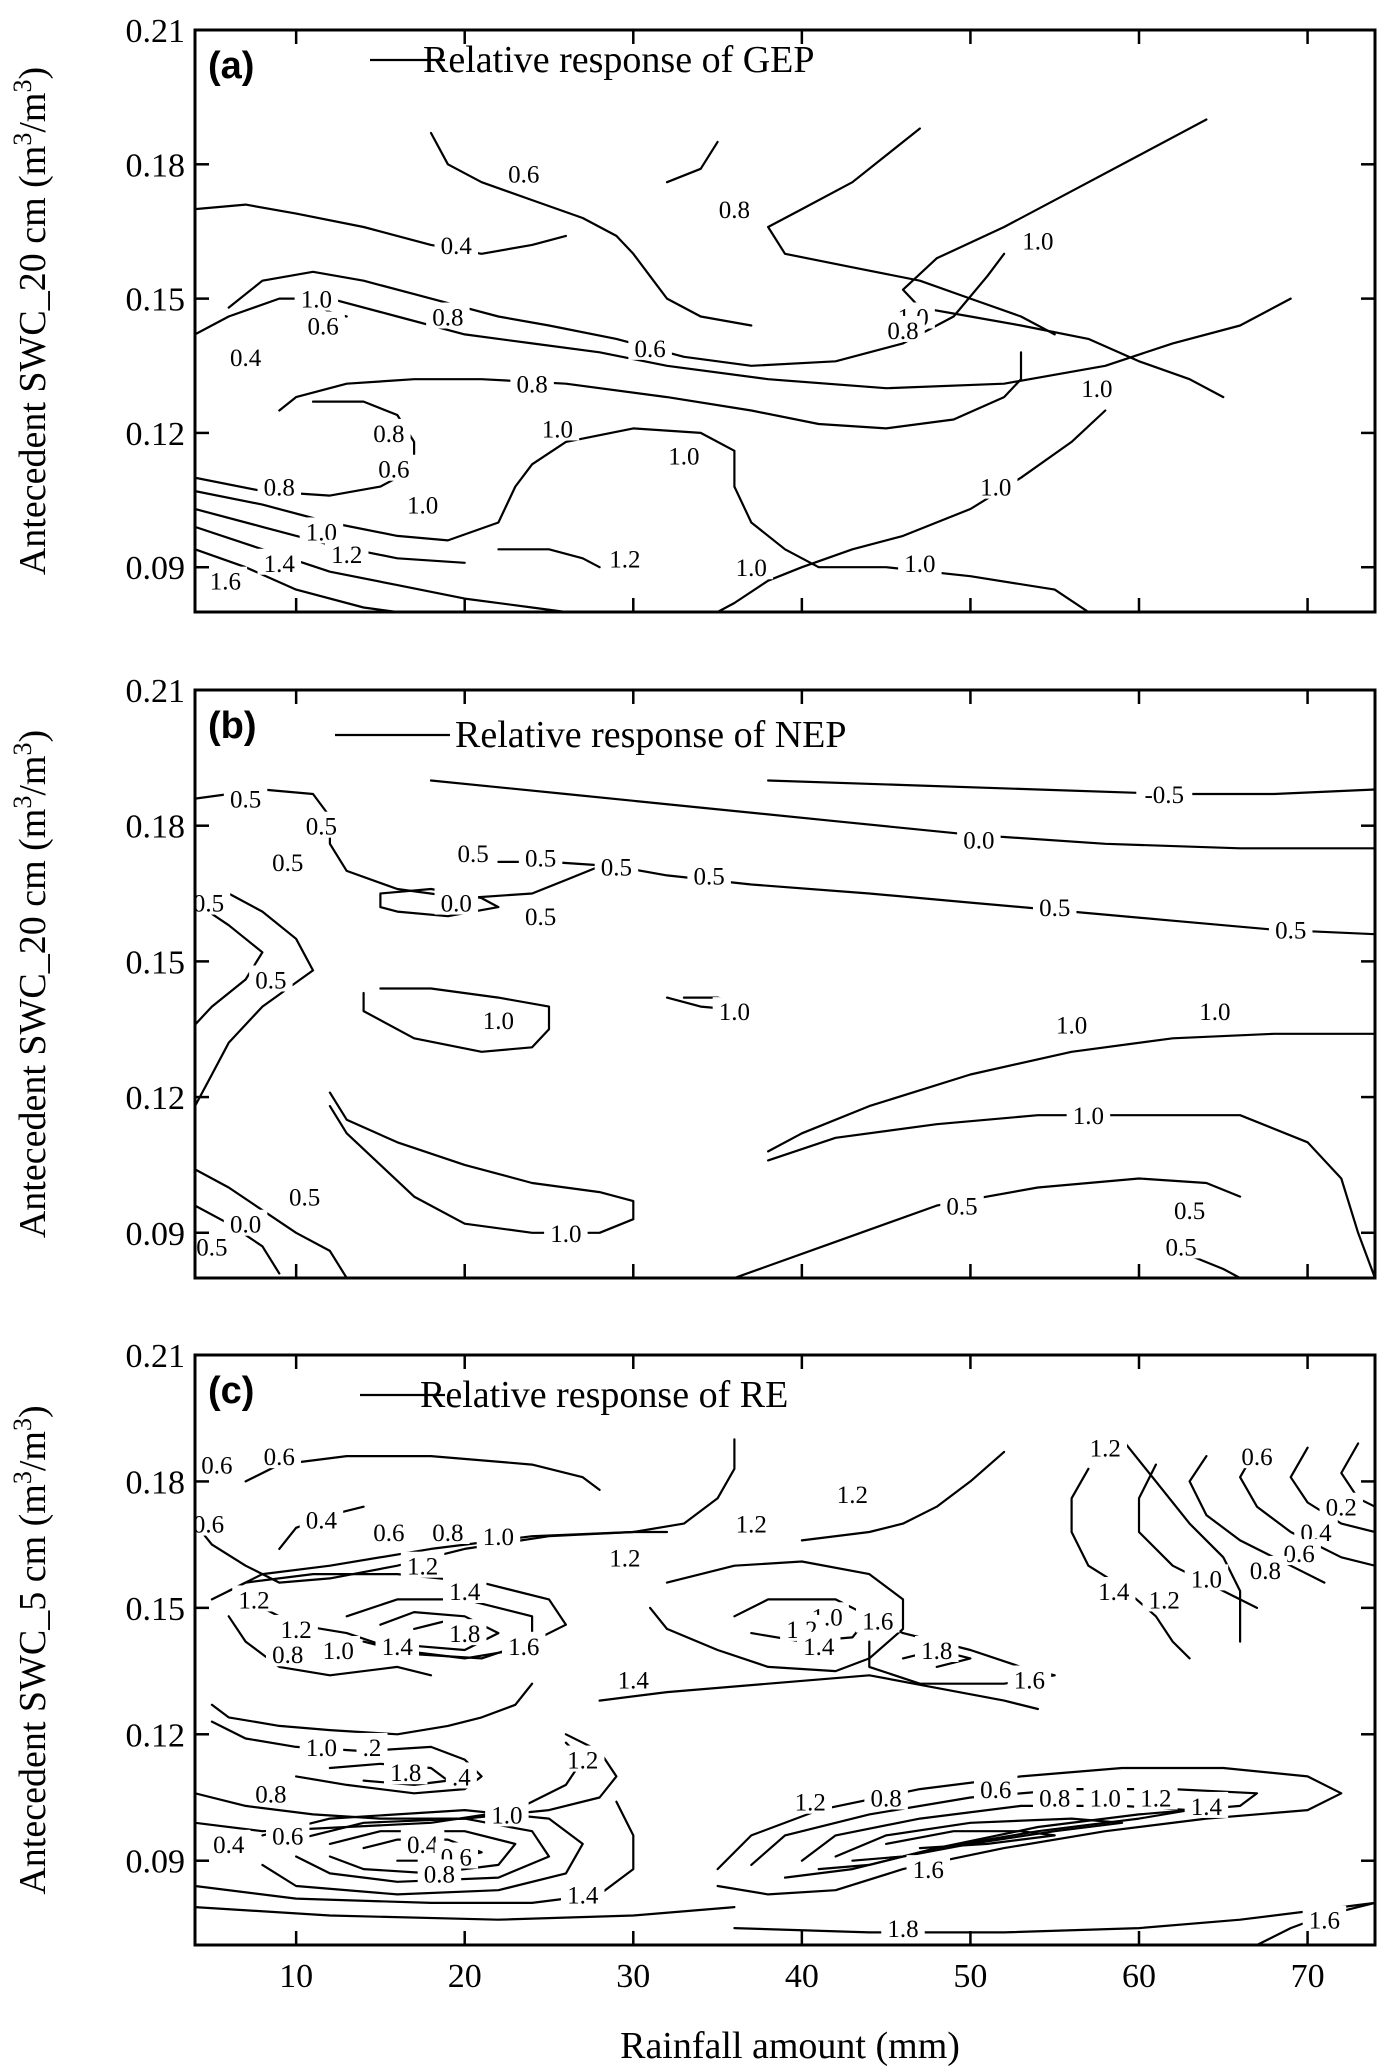 The image size is (1386, 2070). Describe the element at coordinates (156, 300) in the screenshot. I see `y-tick-label: 0.15` at that location.